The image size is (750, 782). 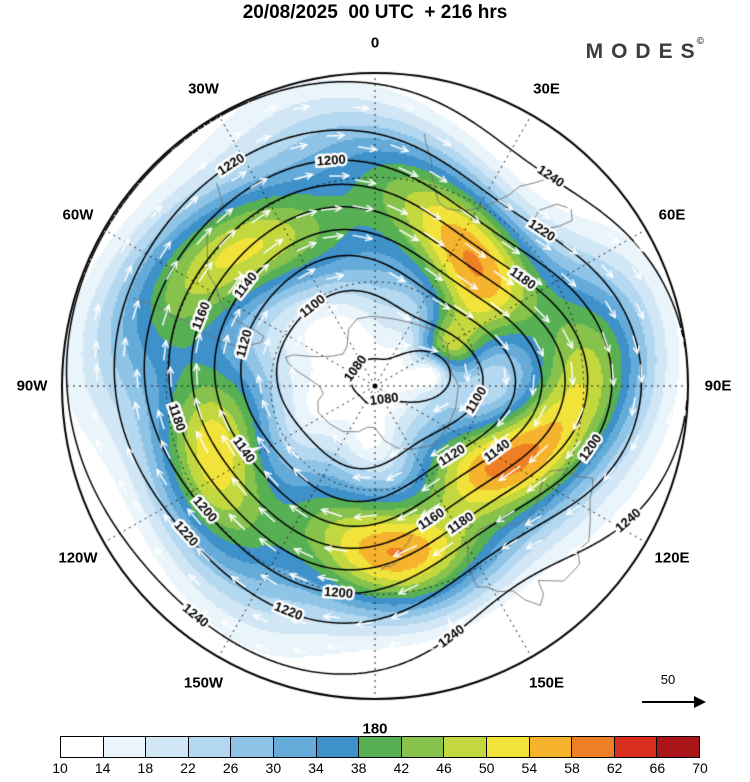 I want to click on colorbar-tick-label: 62, so click(x=614, y=768).